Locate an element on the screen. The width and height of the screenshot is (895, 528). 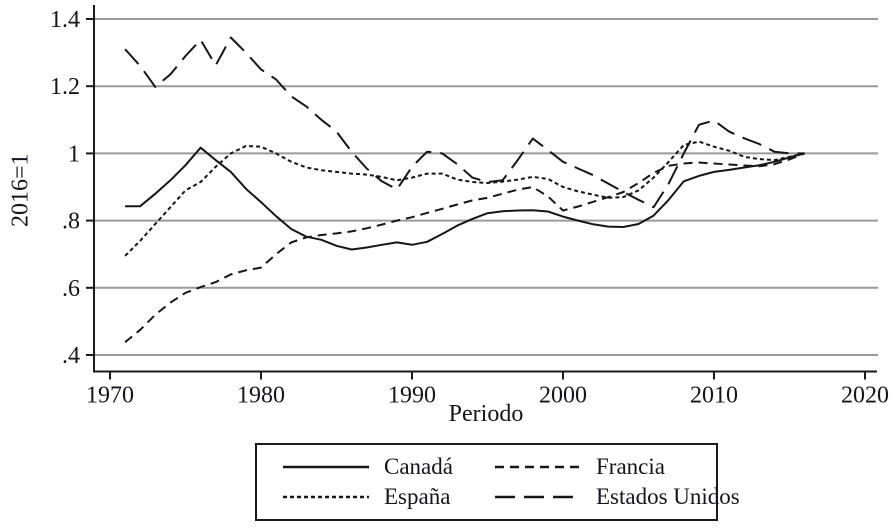
y-tick-label: .6 is located at coordinates (71, 289).